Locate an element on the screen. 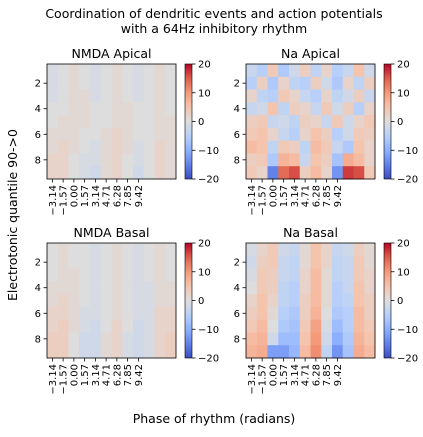 The image size is (423, 437). x-tick-label: 7.85 is located at coordinates (327, 375).